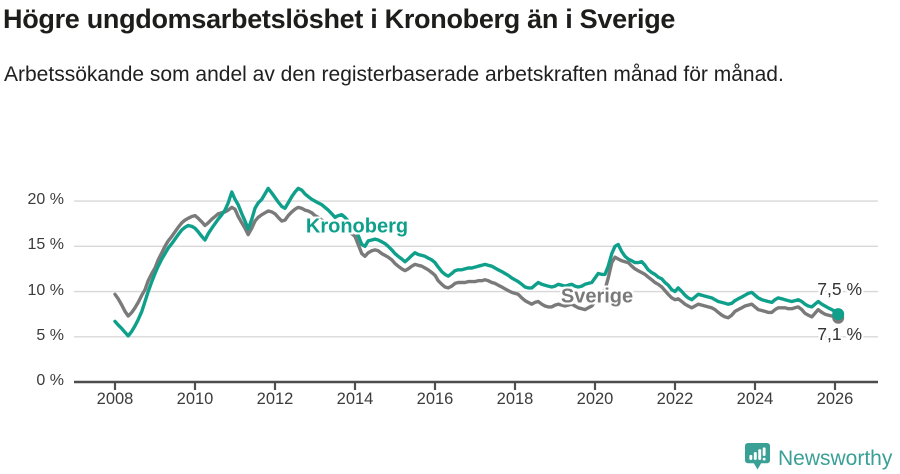 This screenshot has width=900, height=474. I want to click on x-axis-tick-label: 2020, so click(595, 399).